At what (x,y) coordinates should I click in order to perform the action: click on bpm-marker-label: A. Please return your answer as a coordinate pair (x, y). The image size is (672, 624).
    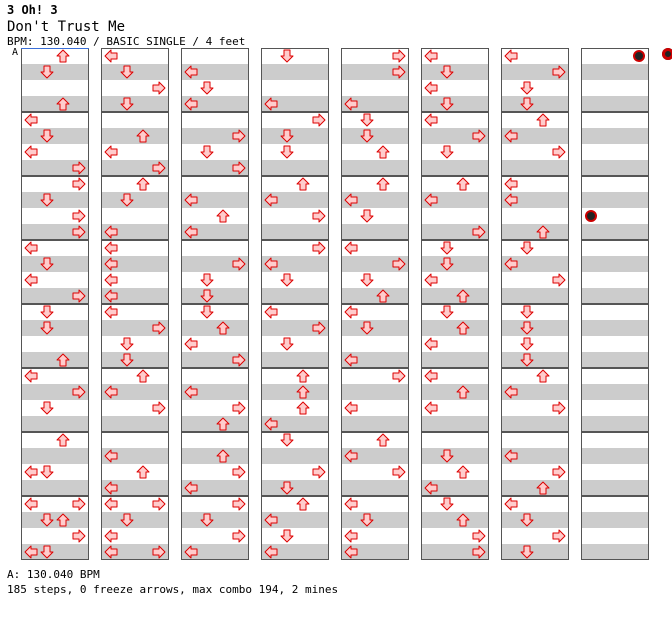
    Looking at the image, I should click on (15, 52).